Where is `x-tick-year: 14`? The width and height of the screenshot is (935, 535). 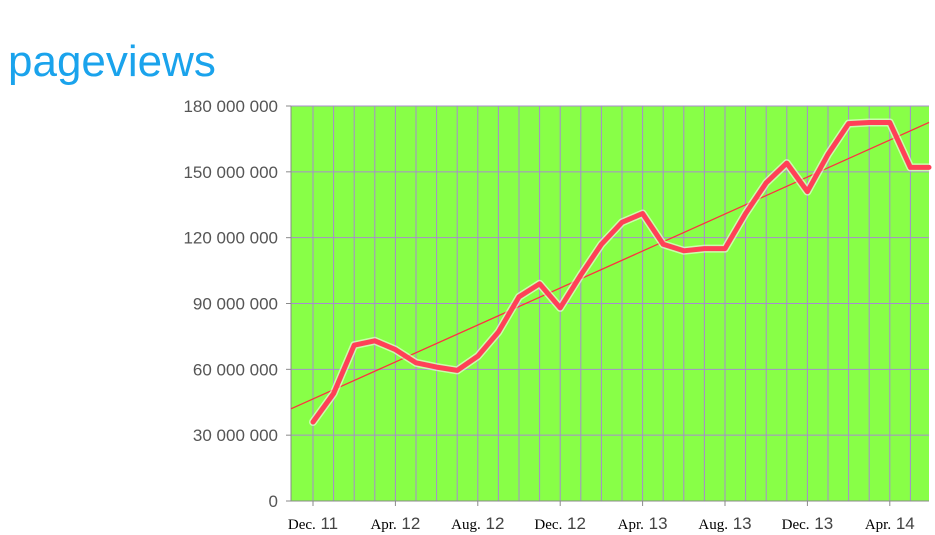
x-tick-year: 14 is located at coordinates (903, 523).